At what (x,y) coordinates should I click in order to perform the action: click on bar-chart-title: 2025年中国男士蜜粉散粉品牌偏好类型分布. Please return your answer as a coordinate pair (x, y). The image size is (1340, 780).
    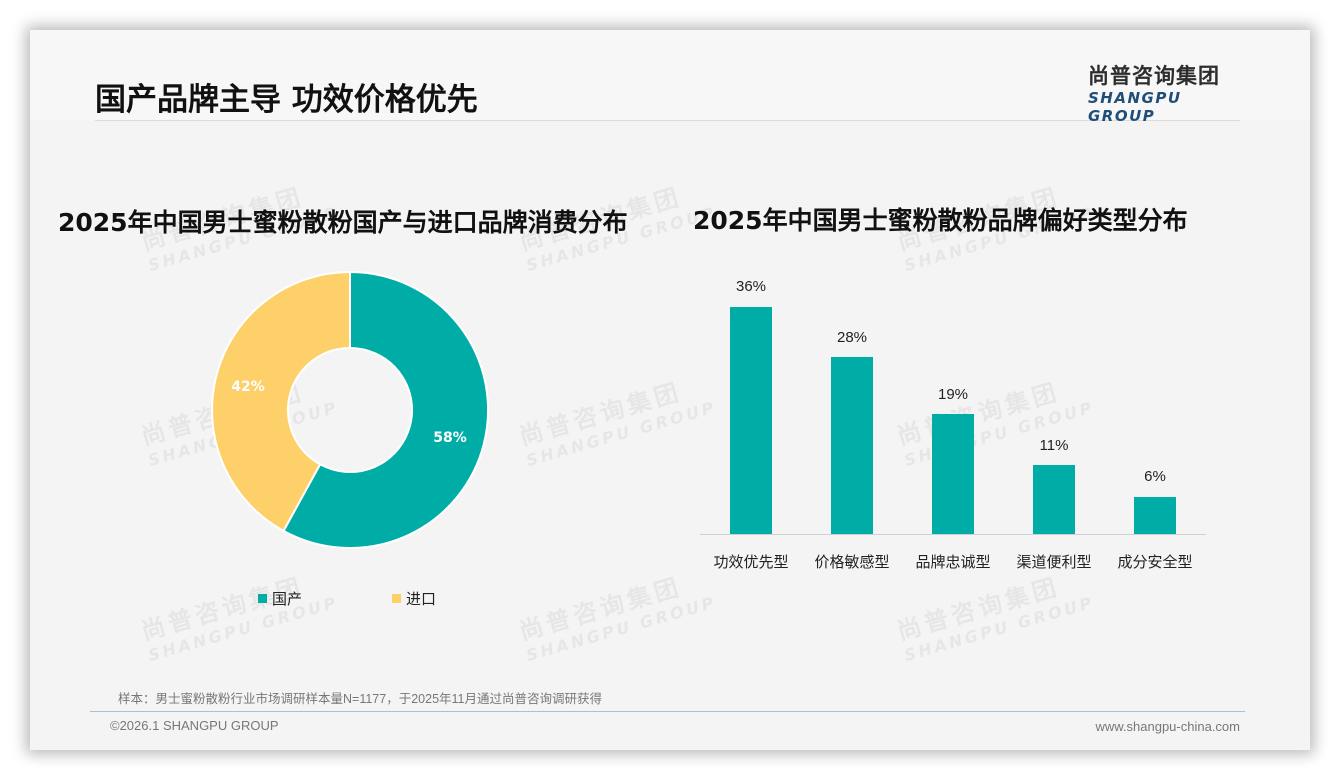
    Looking at the image, I should click on (940, 220).